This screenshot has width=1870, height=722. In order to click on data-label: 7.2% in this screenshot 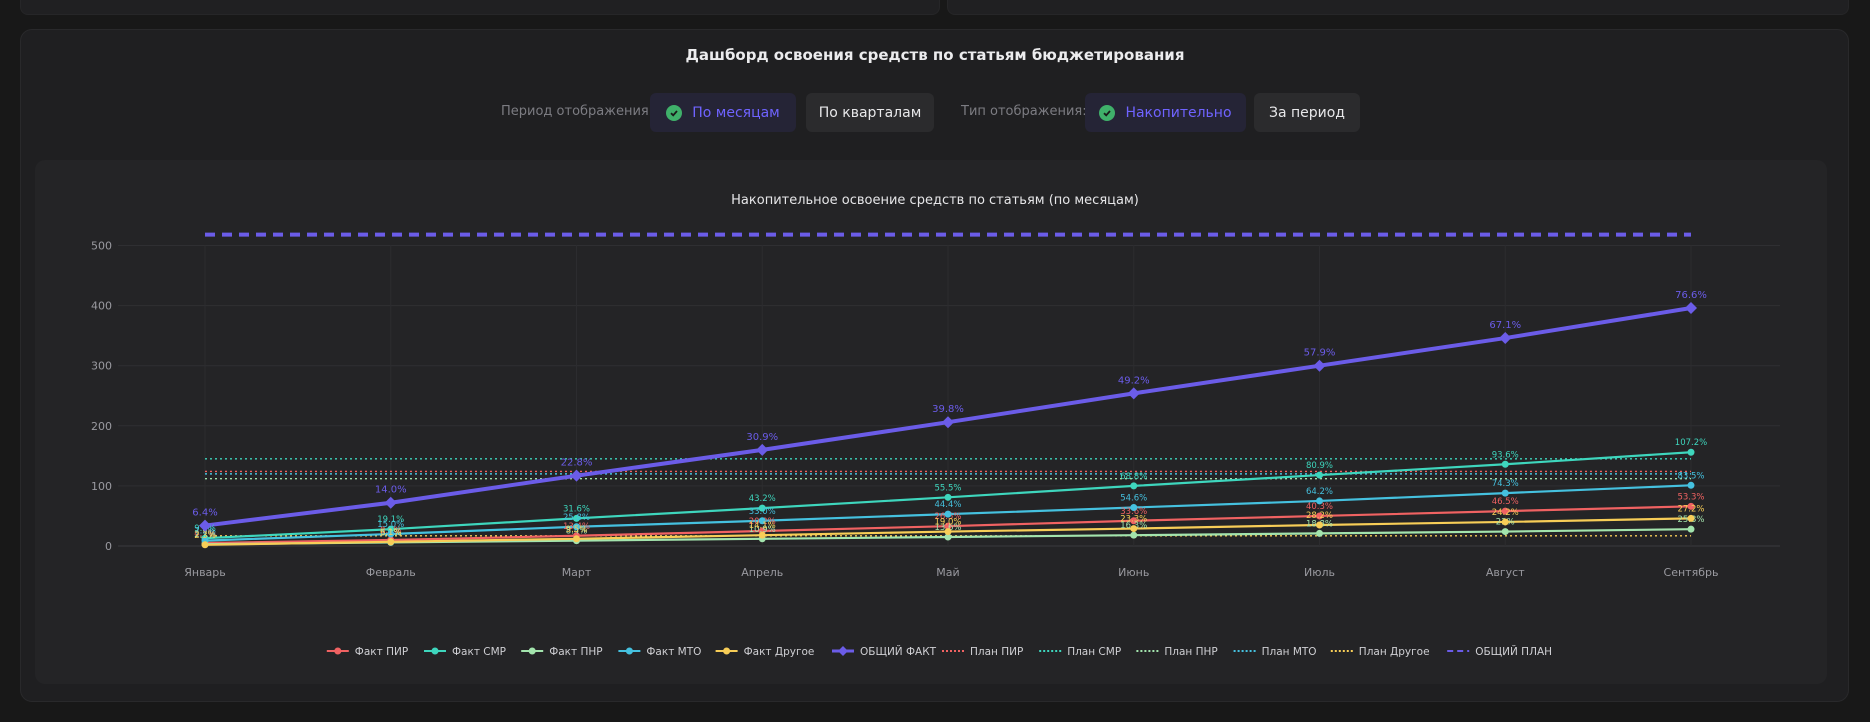, I will do `click(205, 532)`.